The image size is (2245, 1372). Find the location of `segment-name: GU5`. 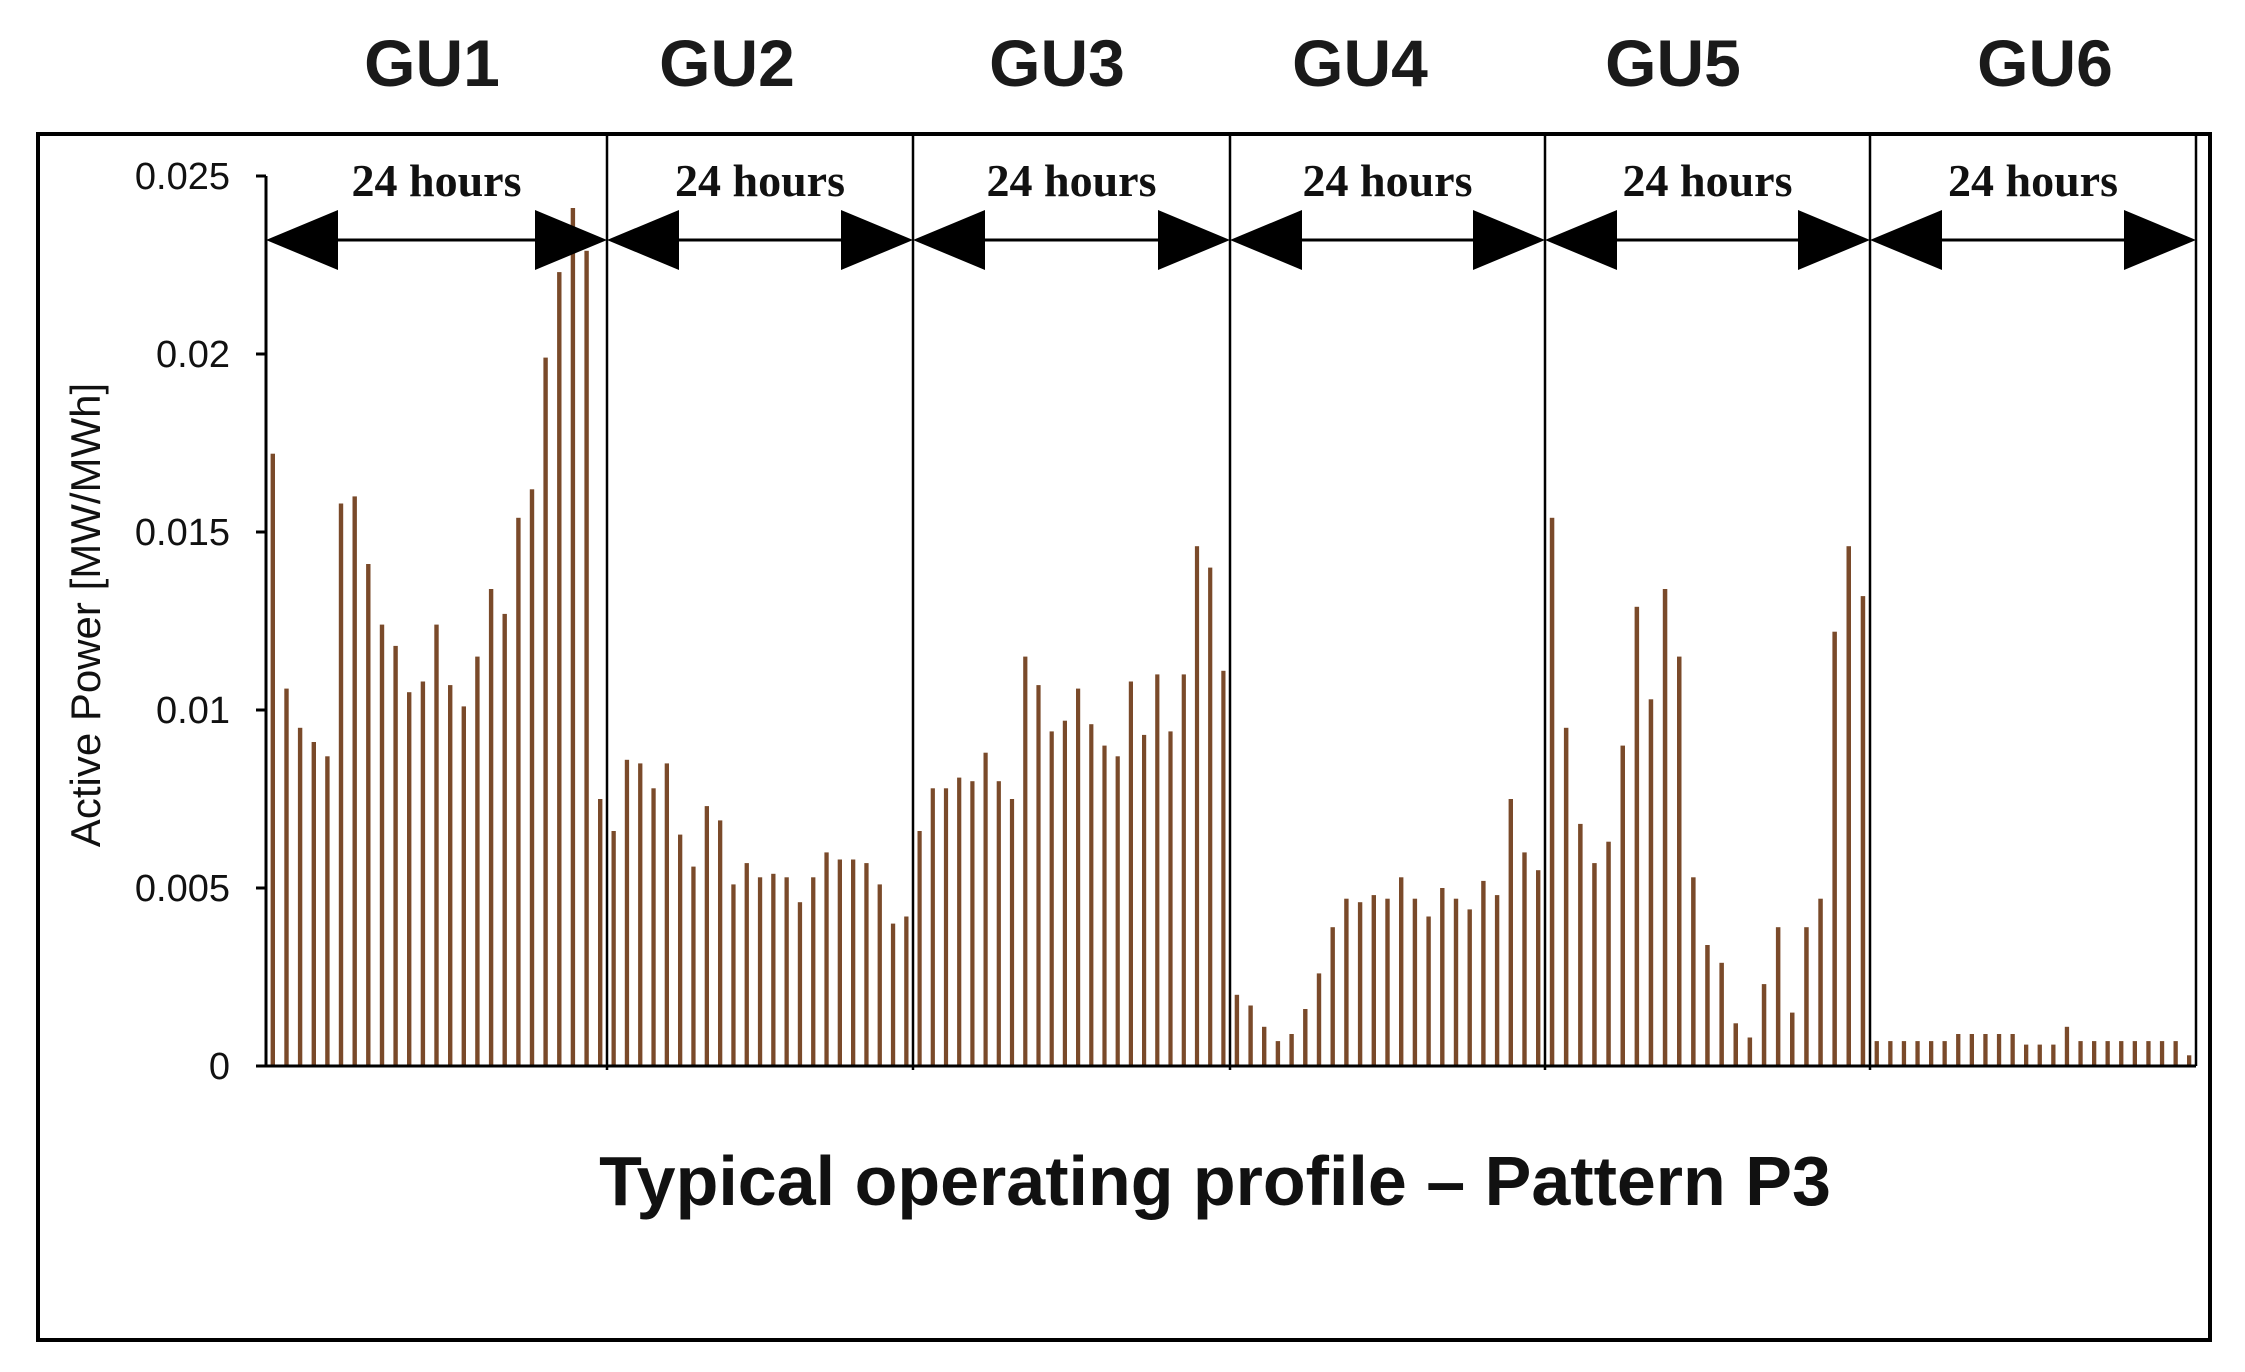

segment-name: GU5 is located at coordinates (1673, 63).